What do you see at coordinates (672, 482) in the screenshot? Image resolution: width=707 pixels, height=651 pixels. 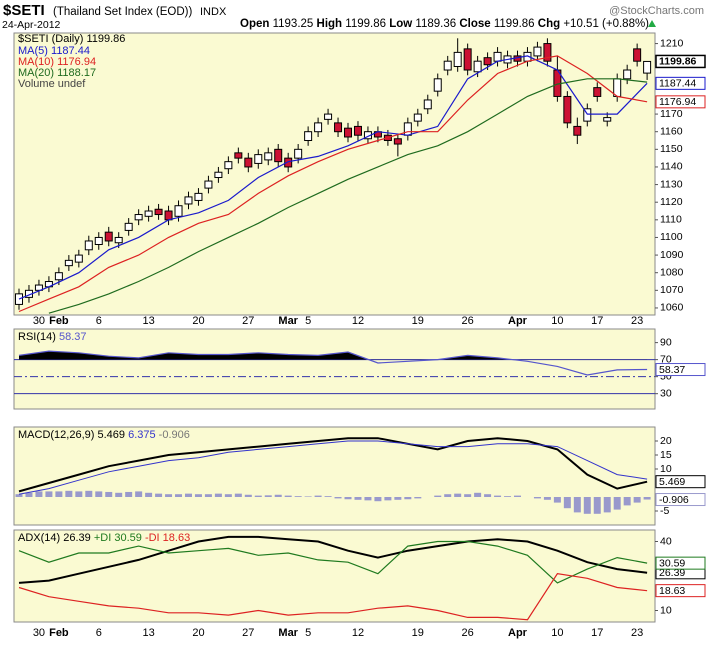 I see `value-box-label: 5.469` at bounding box center [672, 482].